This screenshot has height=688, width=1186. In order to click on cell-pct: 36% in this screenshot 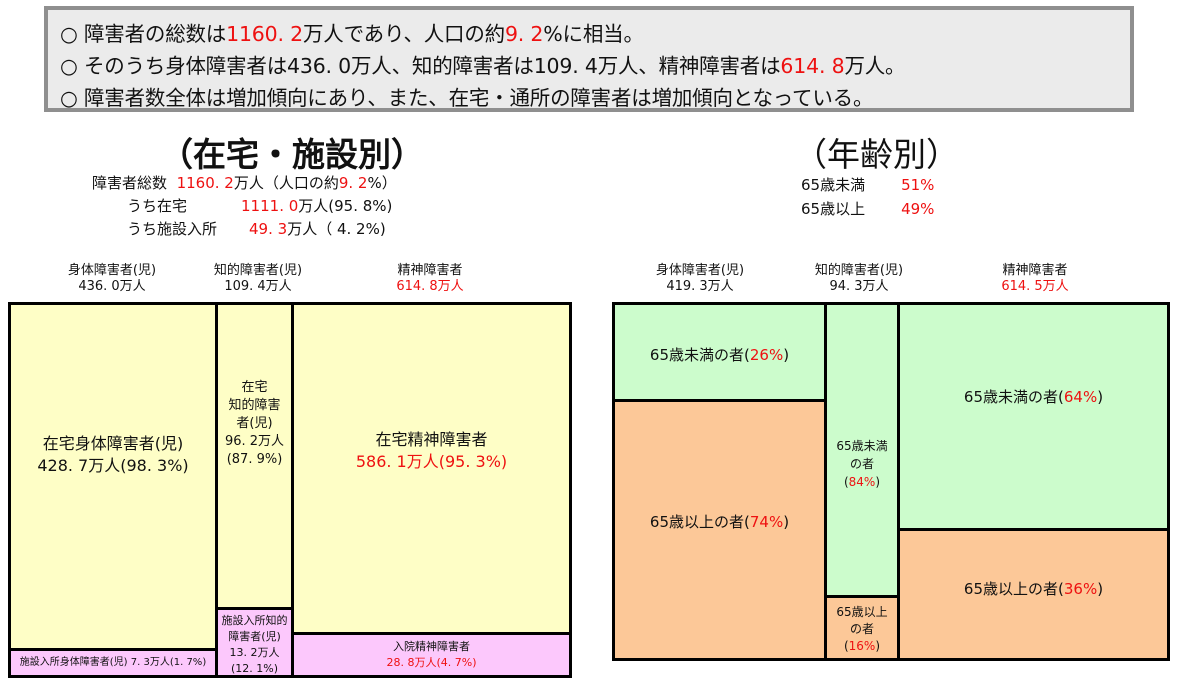, I will do `click(1080, 589)`.